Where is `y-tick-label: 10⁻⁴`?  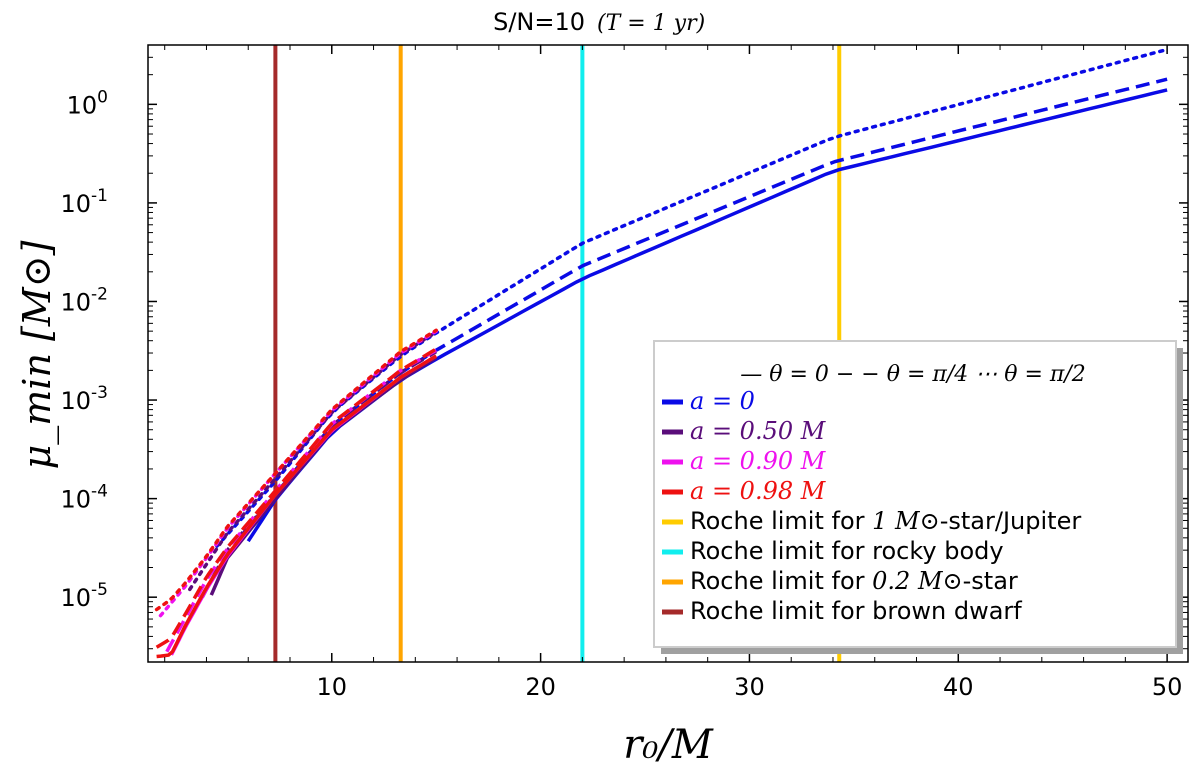
y-tick-label: 10⁻⁴ is located at coordinates (85, 498).